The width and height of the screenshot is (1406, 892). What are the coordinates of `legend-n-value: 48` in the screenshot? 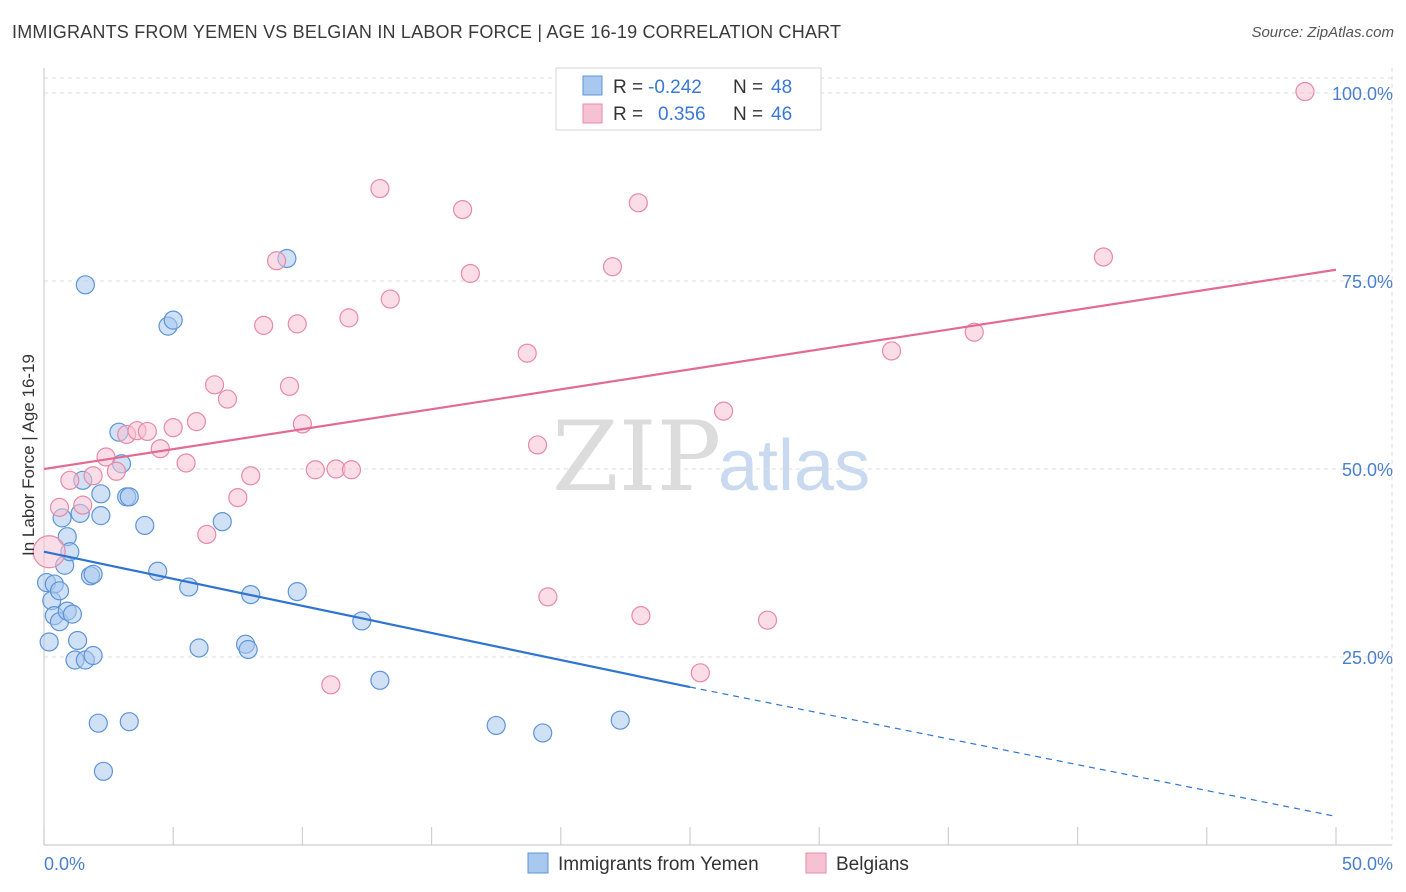 It's located at (781, 87).